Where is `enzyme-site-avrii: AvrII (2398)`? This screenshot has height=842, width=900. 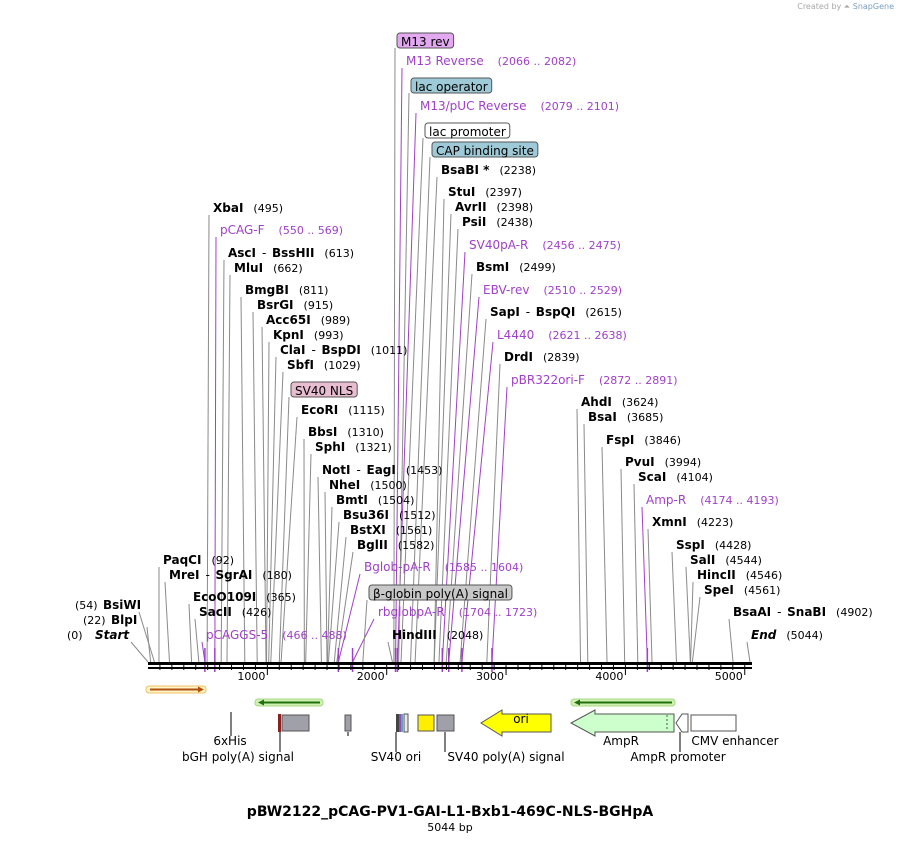 enzyme-site-avrii: AvrII (2398) is located at coordinates (494, 207).